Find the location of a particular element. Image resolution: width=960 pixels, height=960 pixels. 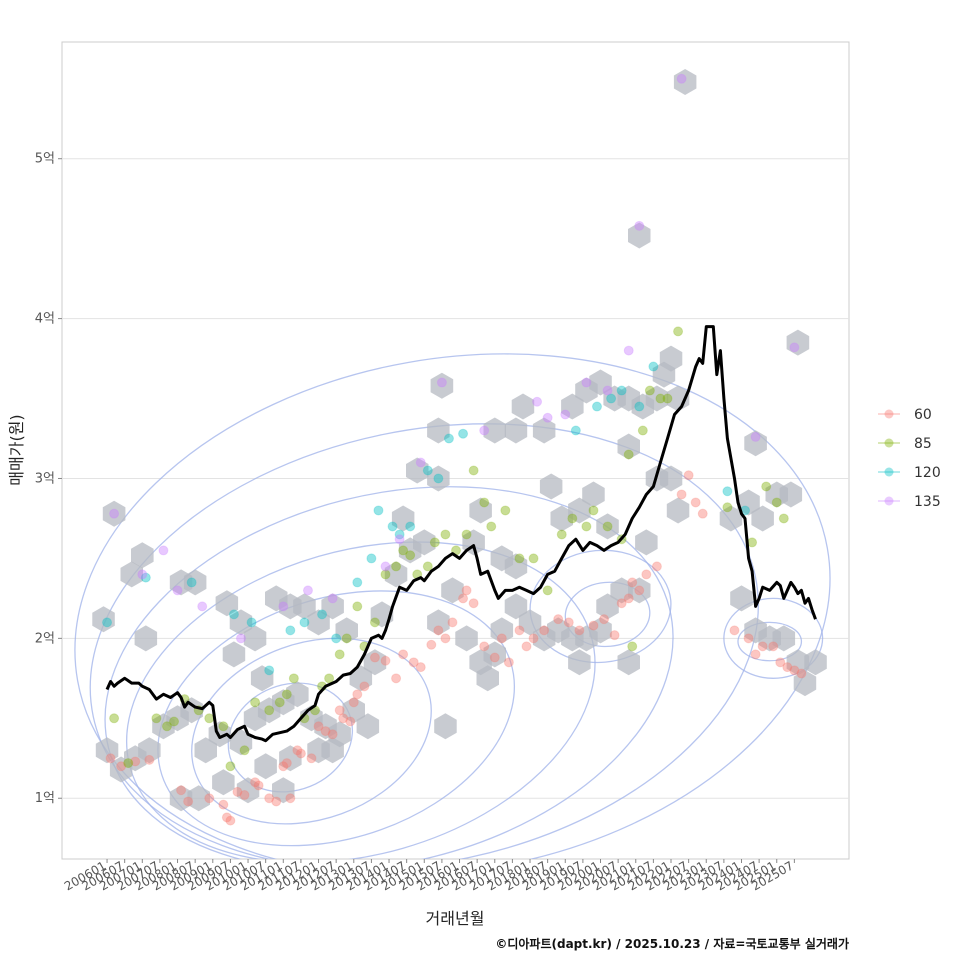

y-axis-ticks: 1억 2억 3억 4억 5억 is located at coordinates (48, 479).